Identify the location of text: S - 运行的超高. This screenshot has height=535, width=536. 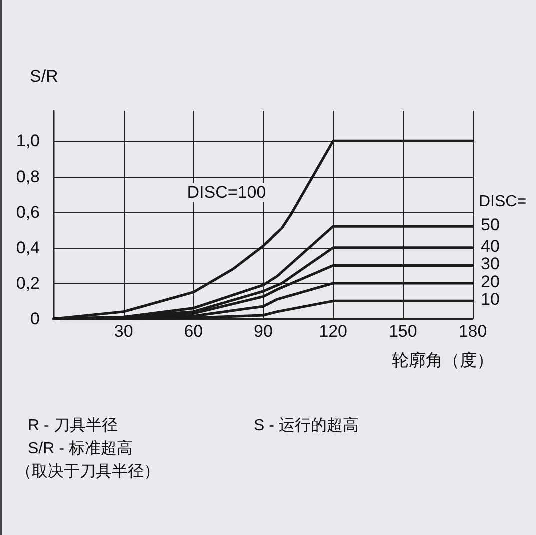
(306, 425).